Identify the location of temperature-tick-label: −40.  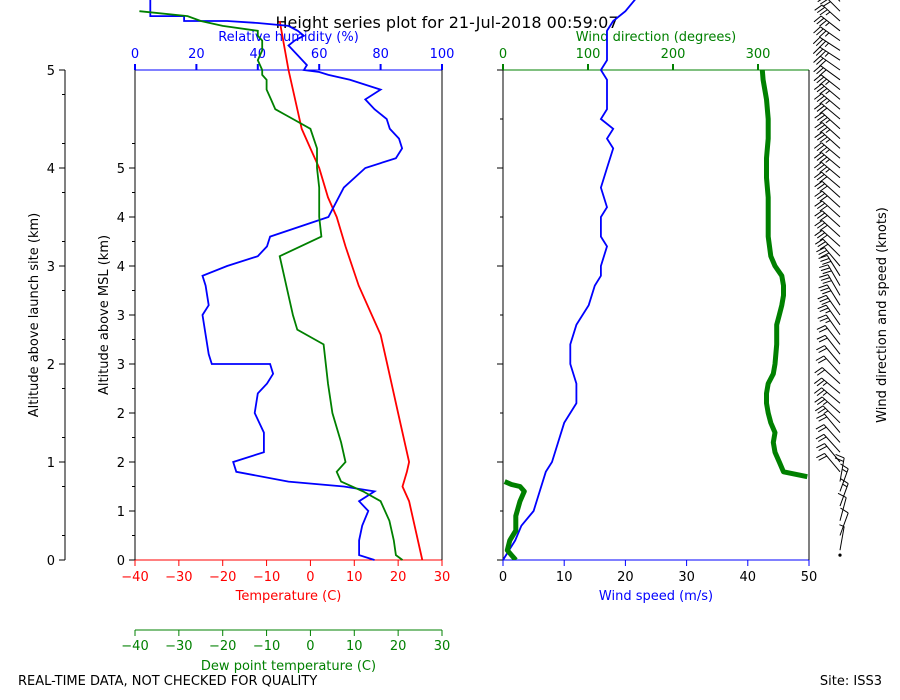
(134, 577).